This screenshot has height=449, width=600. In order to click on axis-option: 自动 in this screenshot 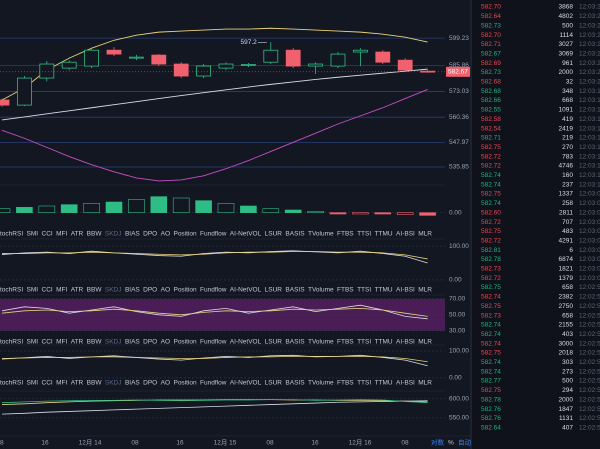, I will do `click(465, 442)`.